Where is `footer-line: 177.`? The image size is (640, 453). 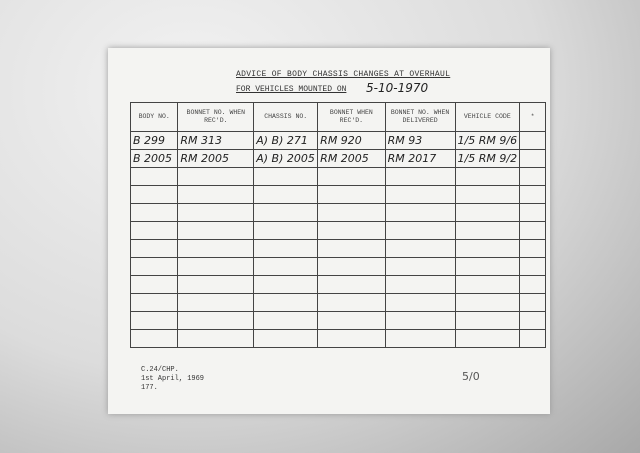 footer-line: 177. is located at coordinates (149, 388).